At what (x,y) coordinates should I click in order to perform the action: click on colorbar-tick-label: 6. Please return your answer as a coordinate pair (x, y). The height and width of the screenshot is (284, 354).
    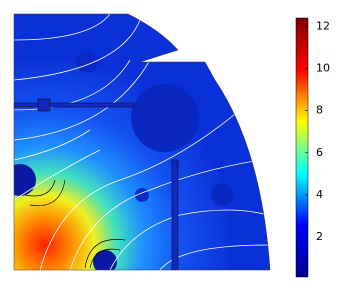
    Looking at the image, I should click on (319, 152).